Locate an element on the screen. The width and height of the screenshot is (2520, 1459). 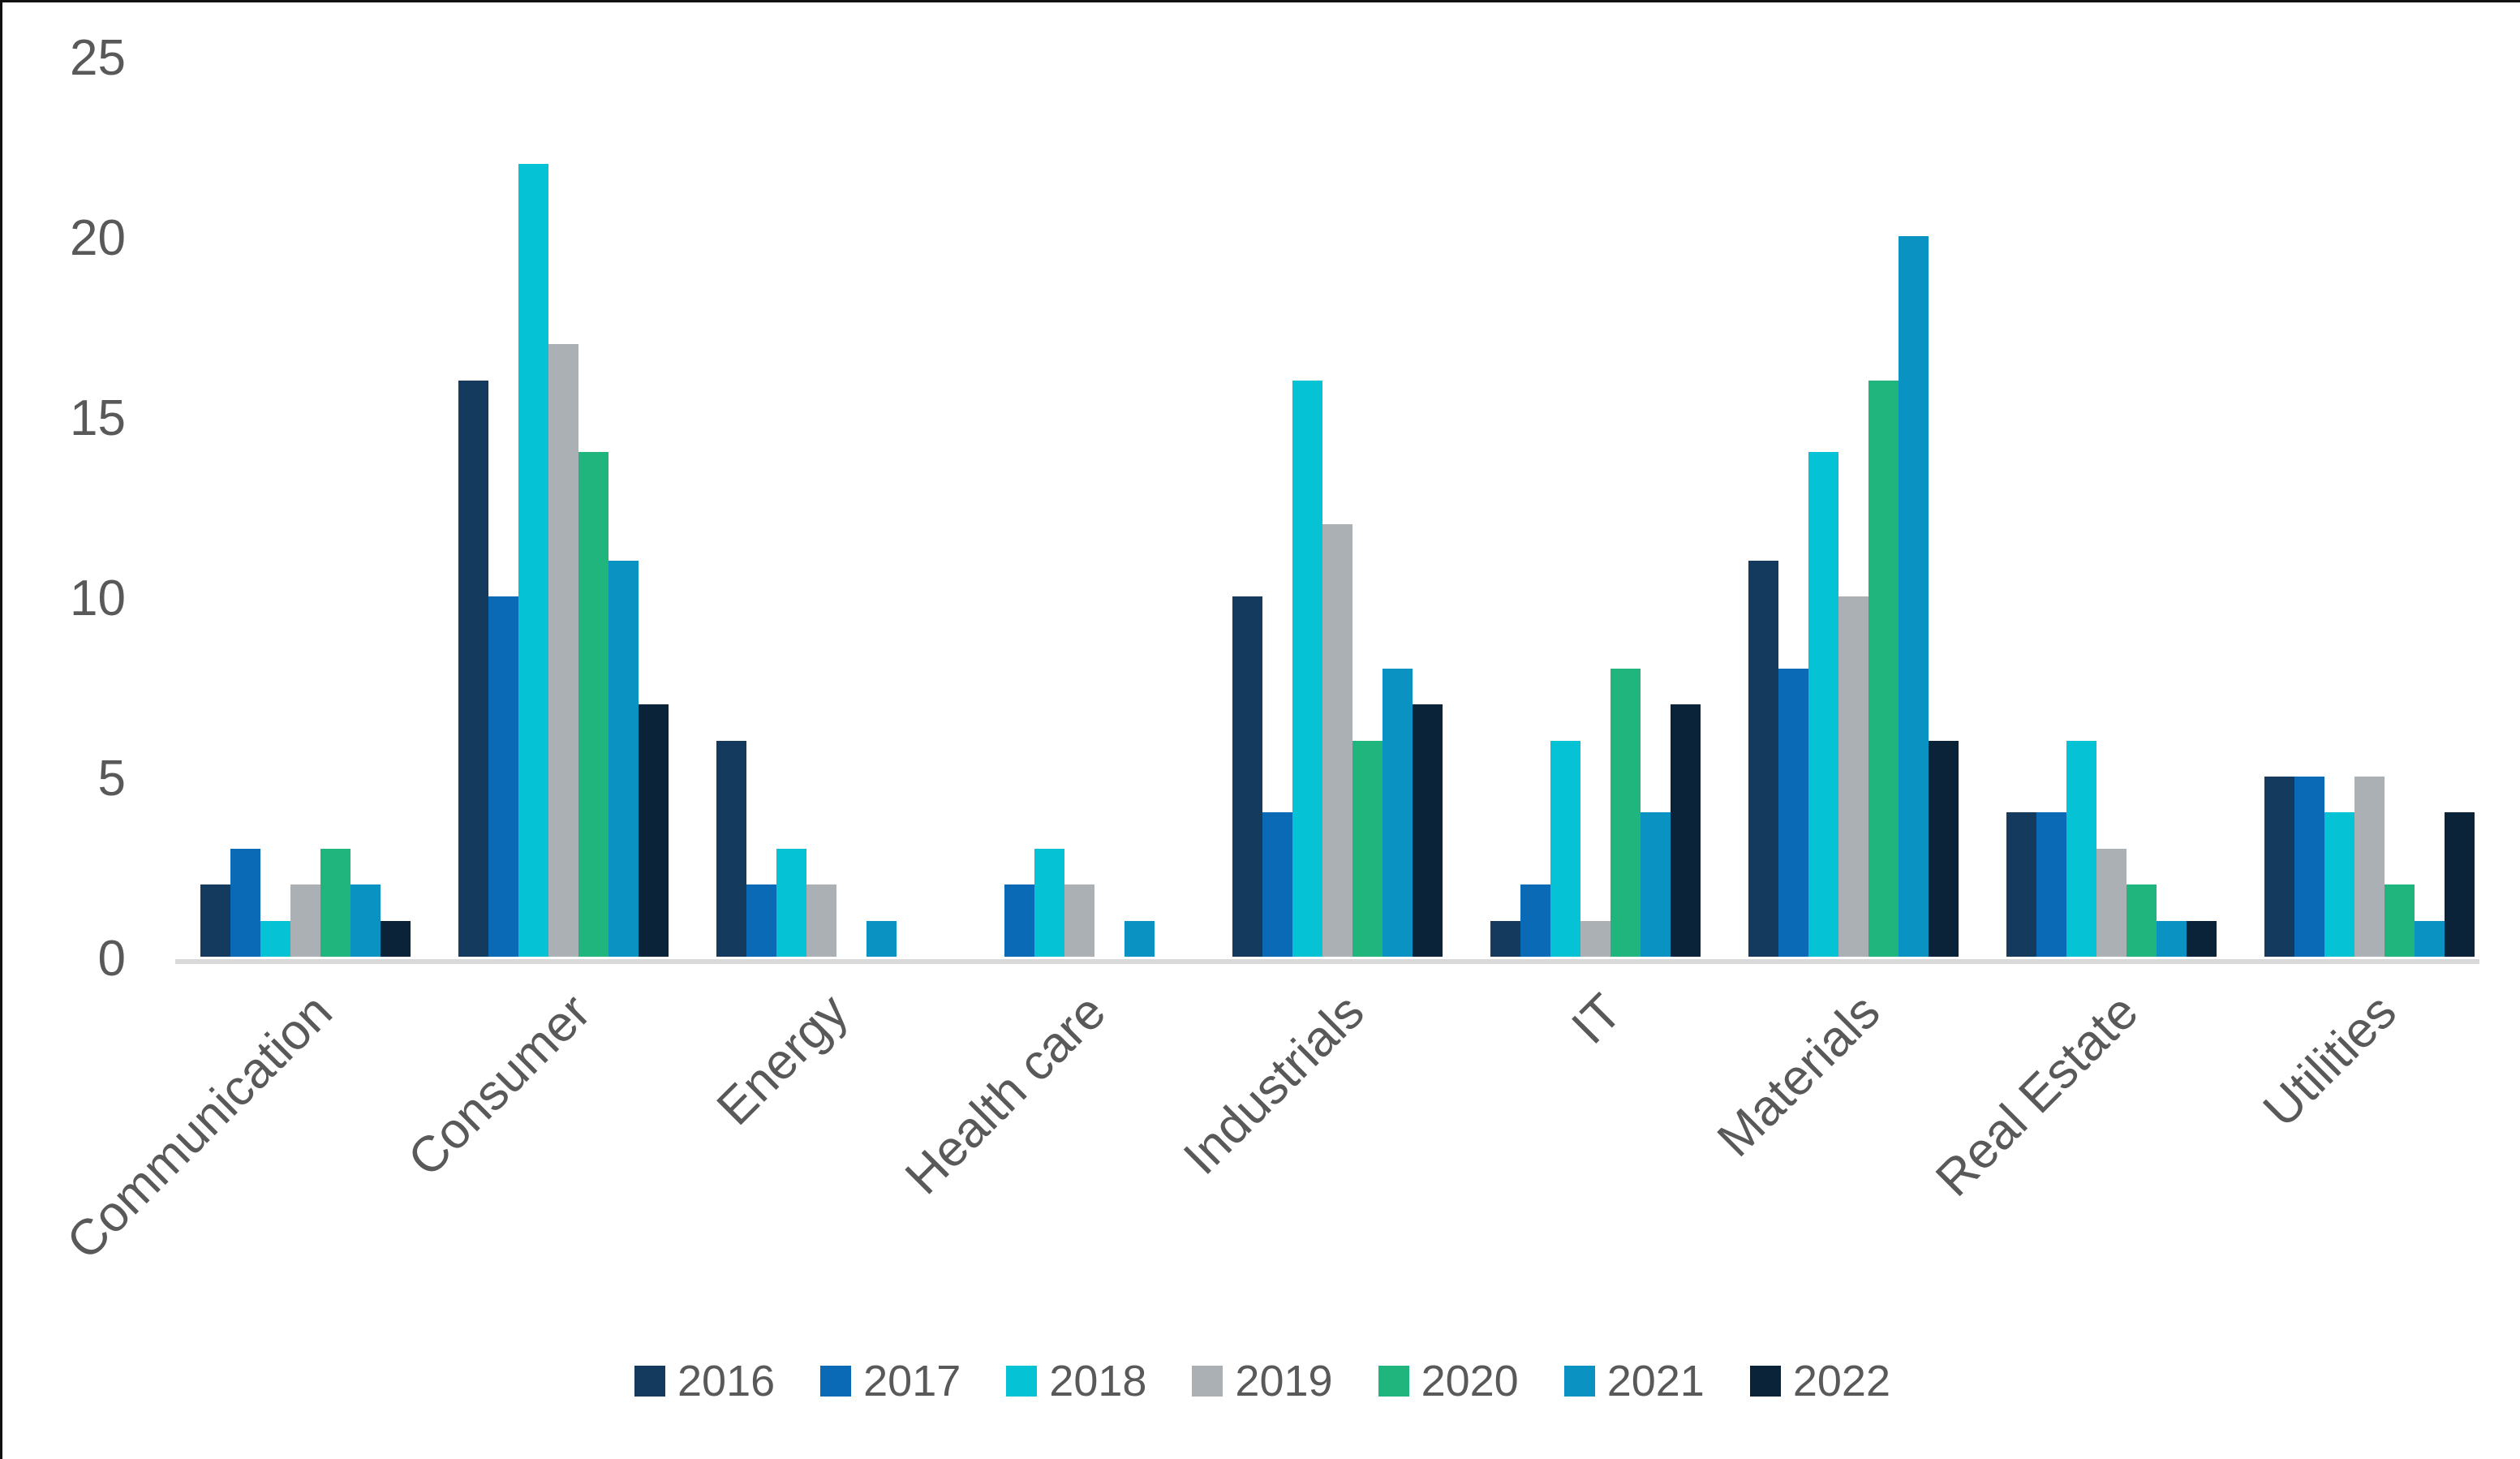
y-axis-tick-label: 0 is located at coordinates (111, 959).